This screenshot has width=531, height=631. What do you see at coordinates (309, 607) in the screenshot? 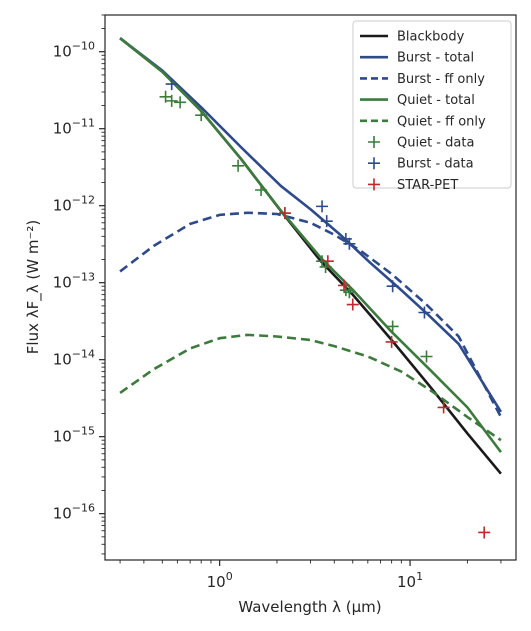
I see `x-axis-label: Wavelength λ (μm)` at bounding box center [309, 607].